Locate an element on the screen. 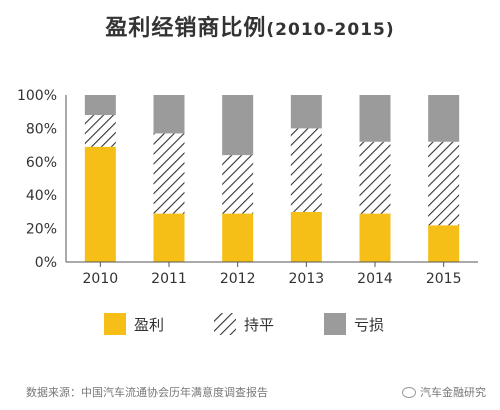  y-tick-label: 100% is located at coordinates (37, 96).